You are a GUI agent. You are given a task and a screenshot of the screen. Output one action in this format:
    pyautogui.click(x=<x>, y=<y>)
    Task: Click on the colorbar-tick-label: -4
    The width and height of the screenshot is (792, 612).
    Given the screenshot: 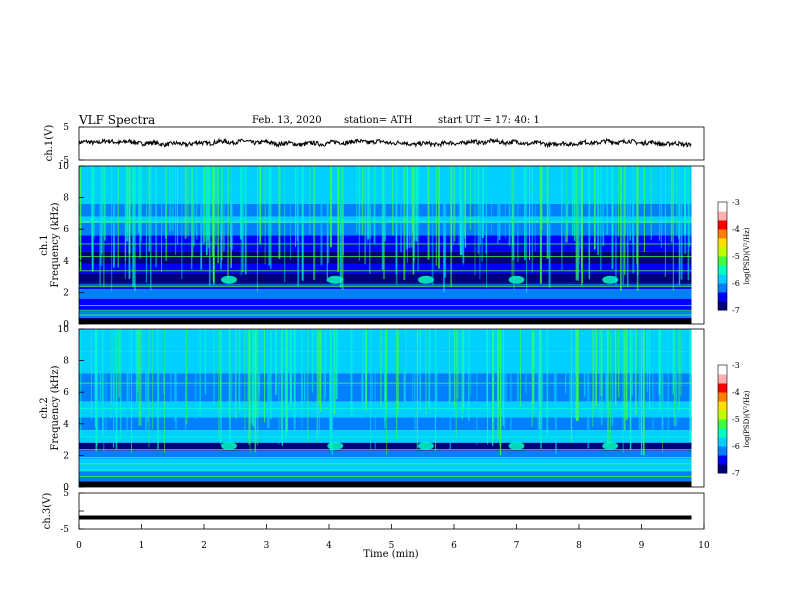 What is the action you would take?
    pyautogui.click(x=736, y=229)
    